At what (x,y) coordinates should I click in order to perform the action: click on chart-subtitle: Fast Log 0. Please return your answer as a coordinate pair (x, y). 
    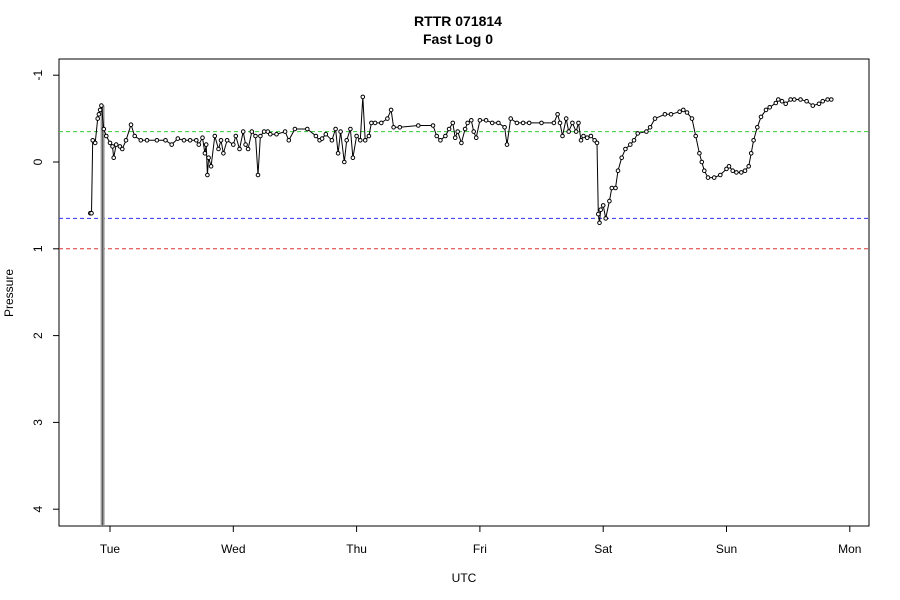
    Looking at the image, I should click on (458, 39).